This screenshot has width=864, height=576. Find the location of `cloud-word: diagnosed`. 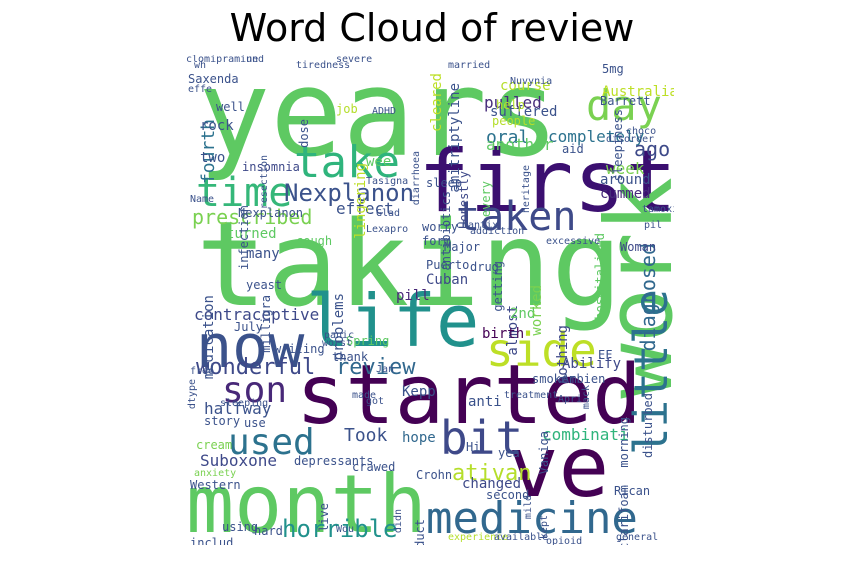

cloud-word: diagnosed is located at coordinates (648, 297).